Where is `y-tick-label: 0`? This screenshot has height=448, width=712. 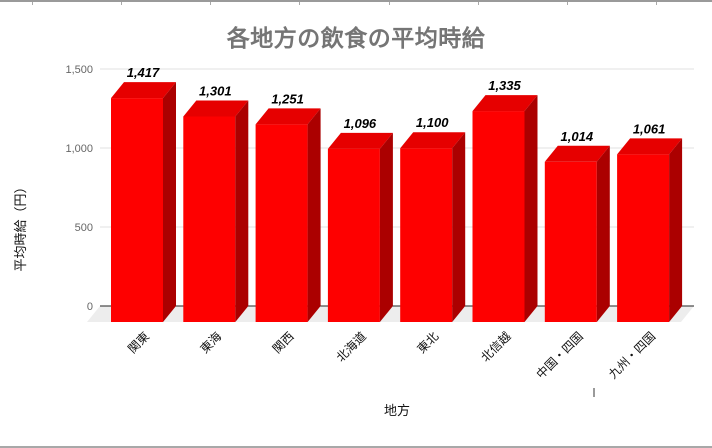
y-tick-label: 0 is located at coordinates (90, 307).